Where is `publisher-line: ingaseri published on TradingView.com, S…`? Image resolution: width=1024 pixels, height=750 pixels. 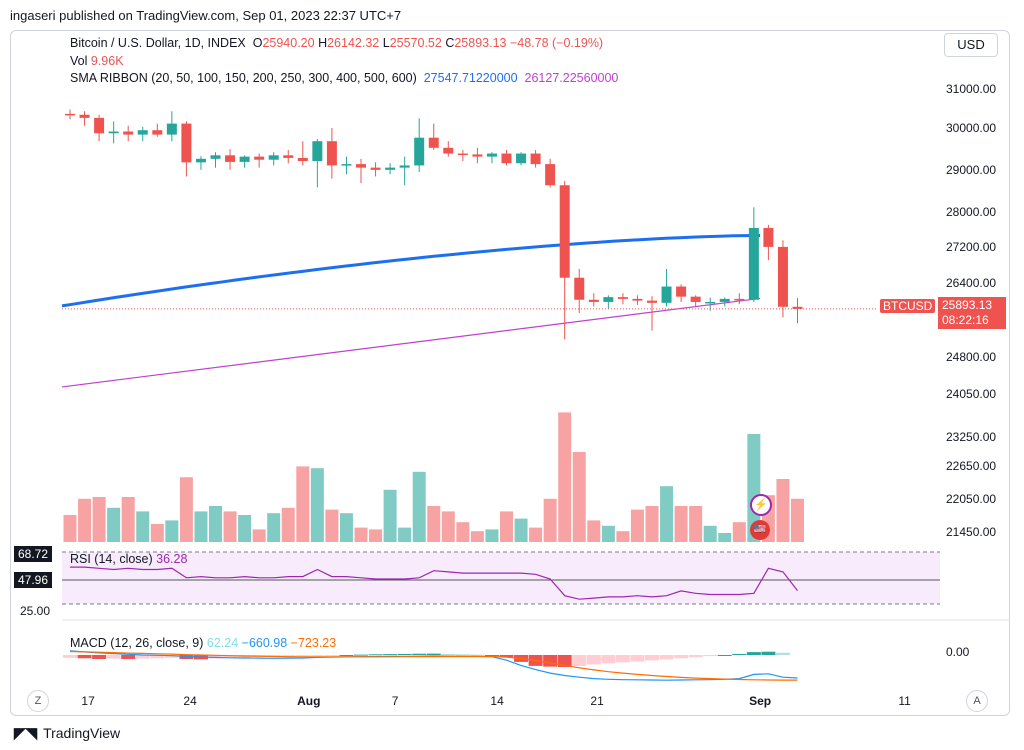
publisher-line: ingaseri published on TradingView.com, S… is located at coordinates (206, 15).